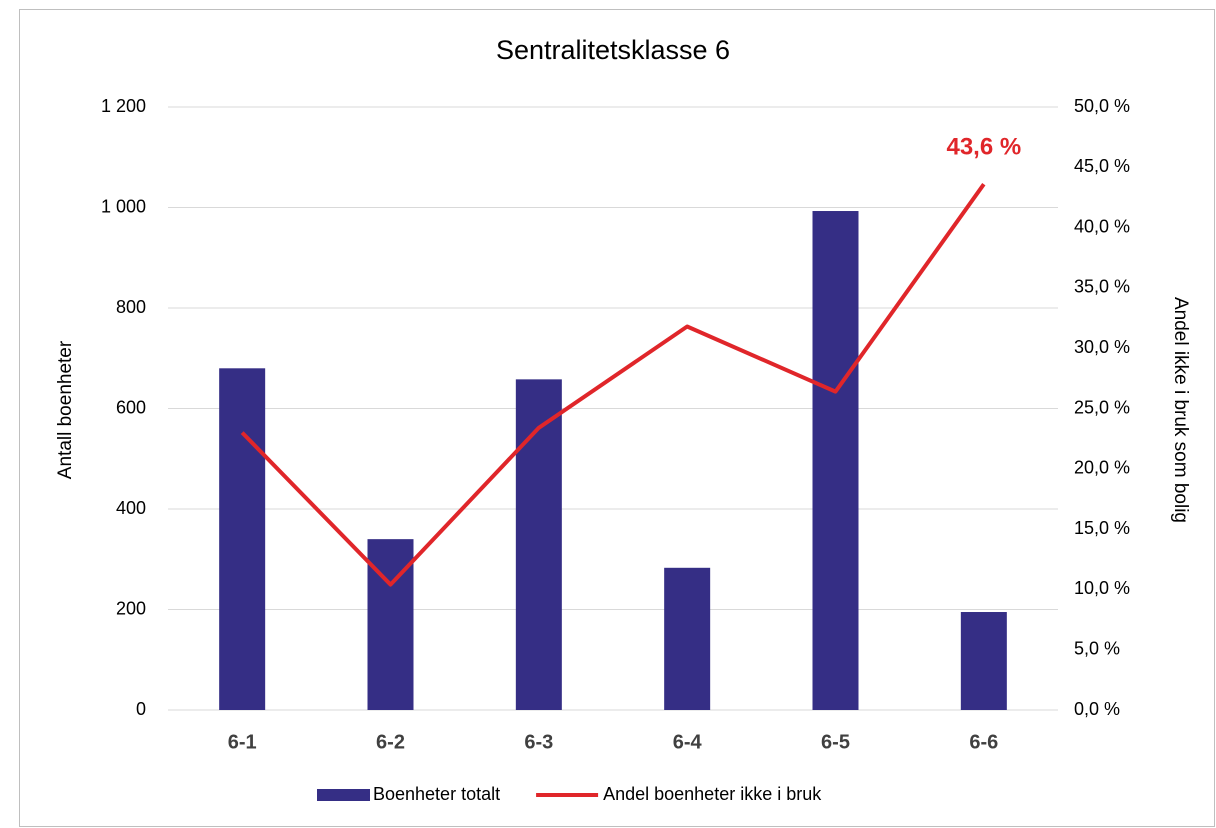 The image size is (1216, 828). I want to click on y2-tick-label: 10,0 %, so click(1102, 588).